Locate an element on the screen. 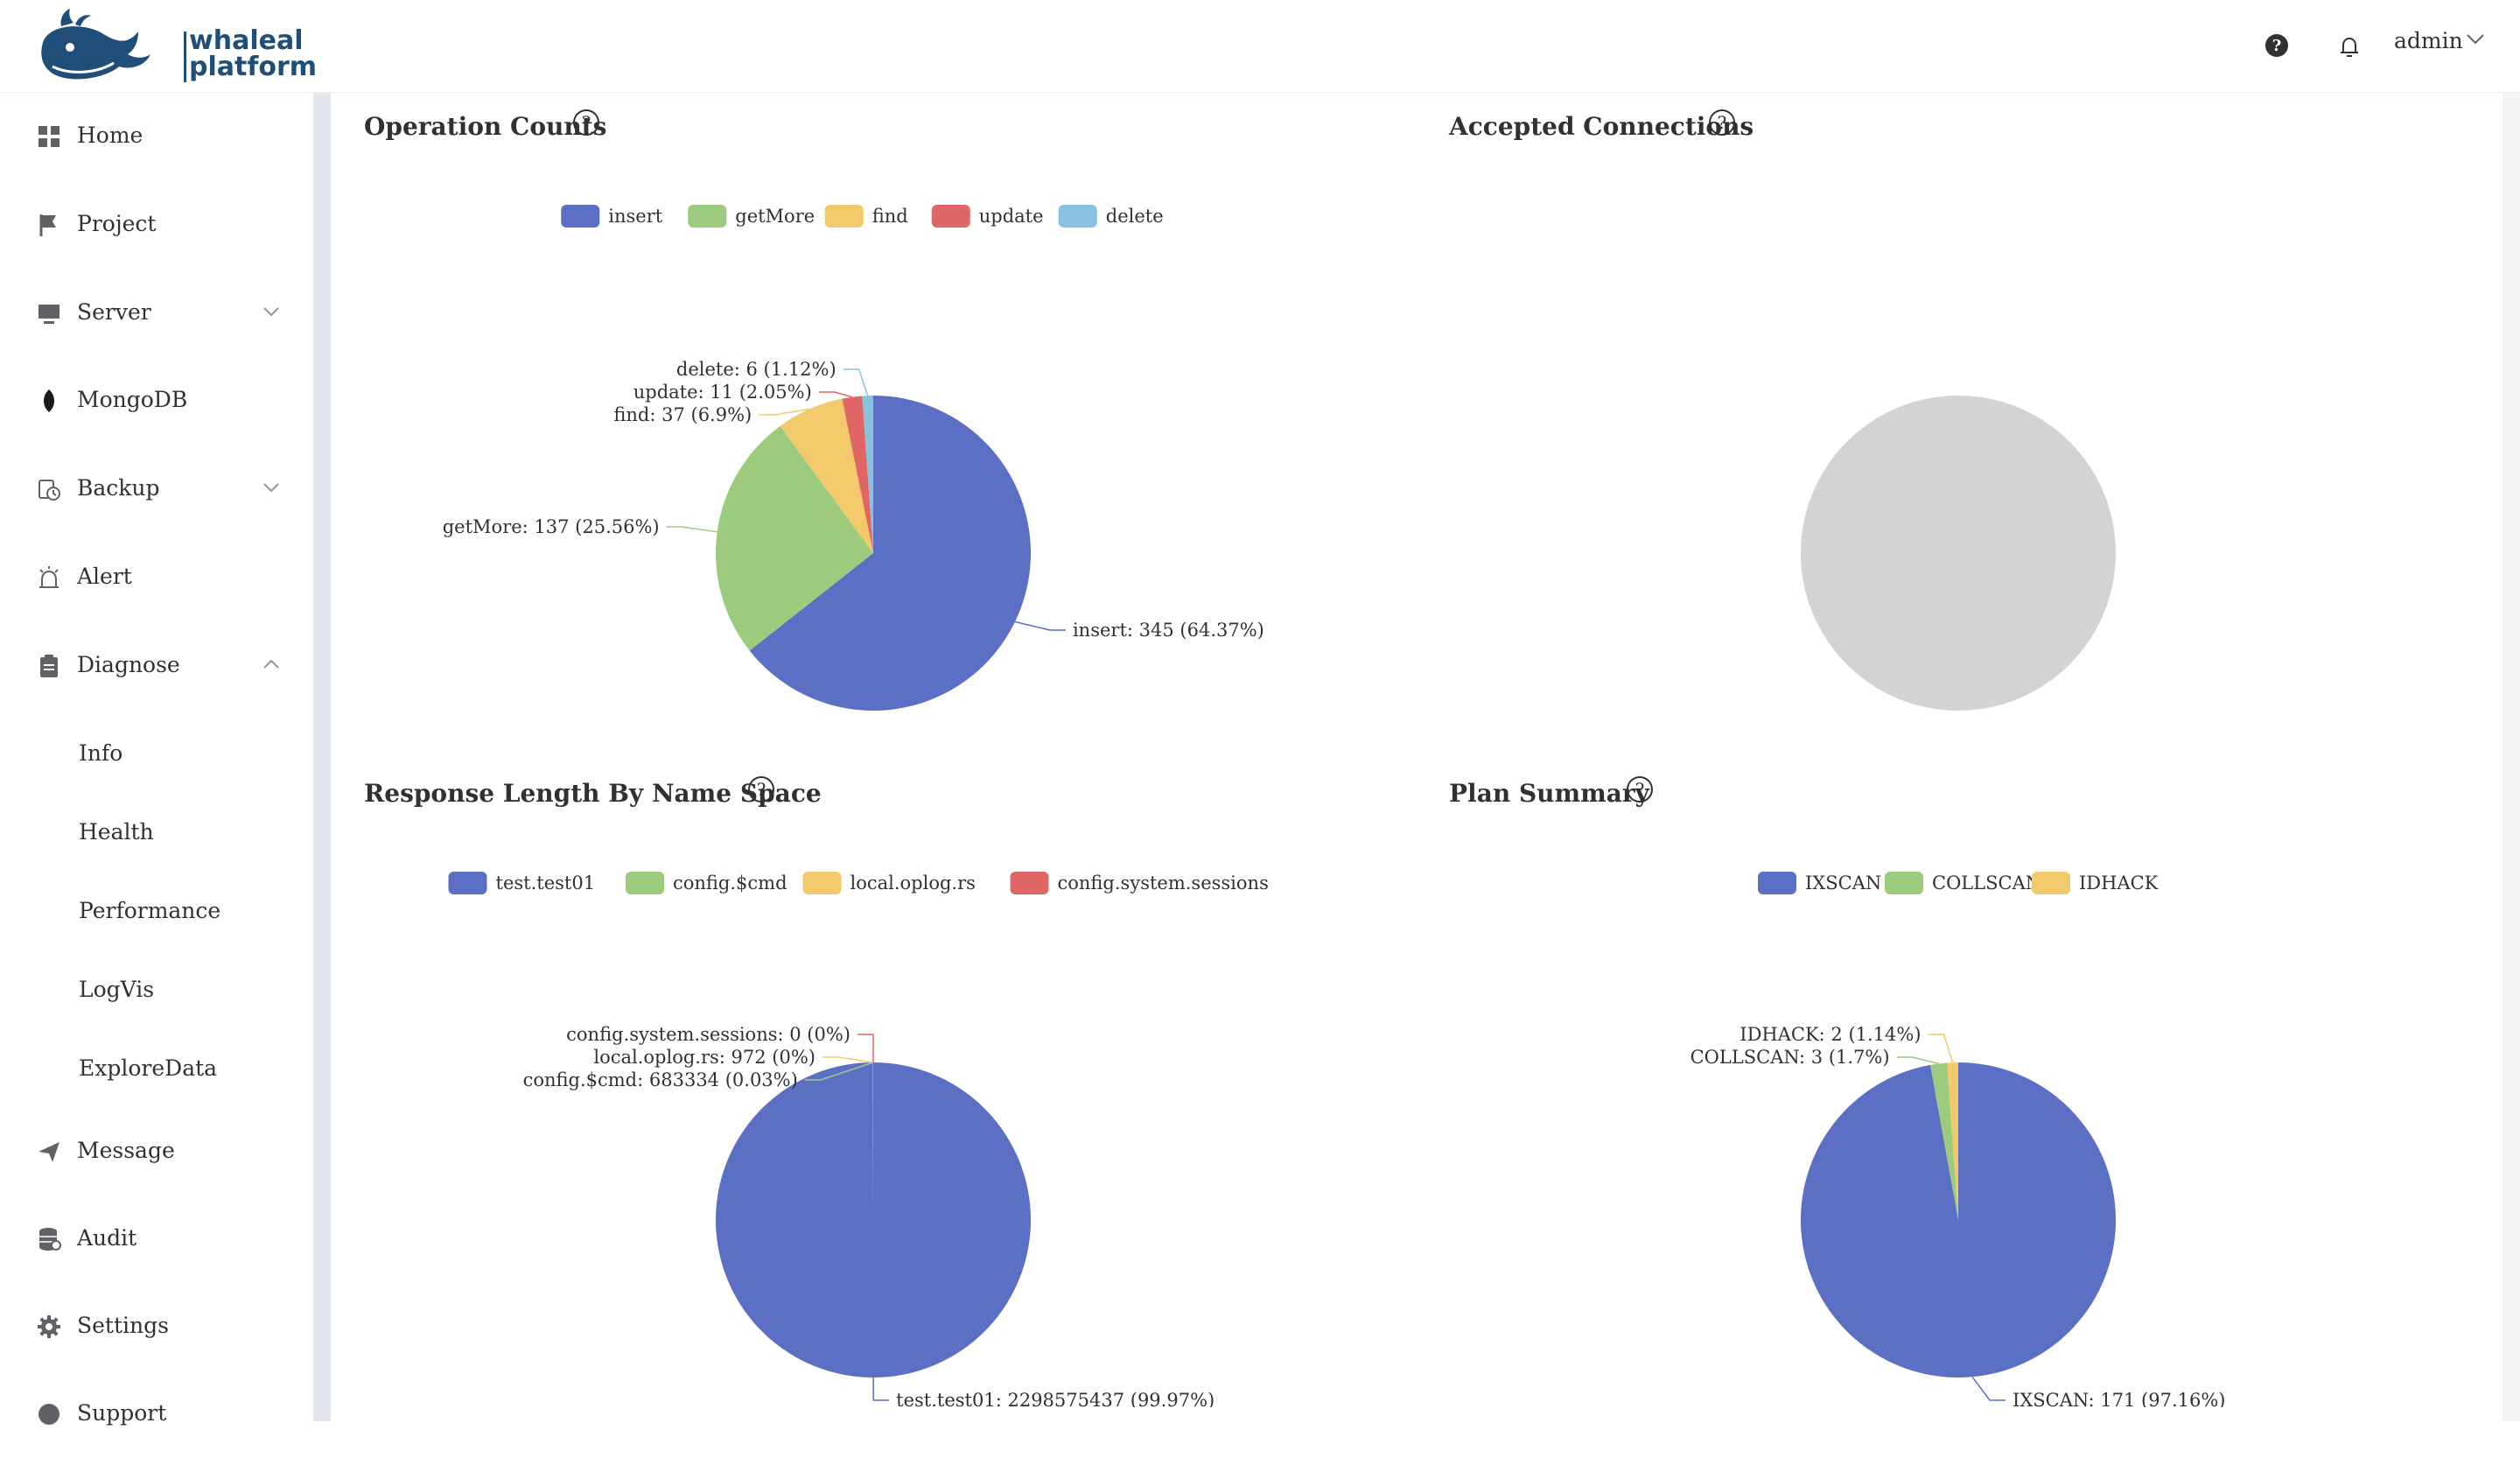  sidebar-item-label: Project is located at coordinates (116, 223).